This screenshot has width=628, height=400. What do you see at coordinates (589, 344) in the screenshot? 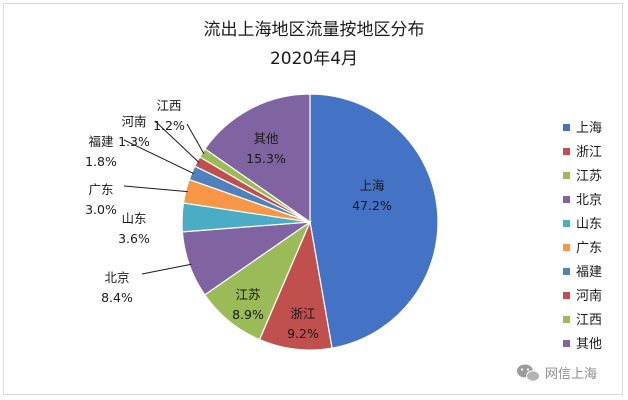
I see `legend-label: 其他` at bounding box center [589, 344].